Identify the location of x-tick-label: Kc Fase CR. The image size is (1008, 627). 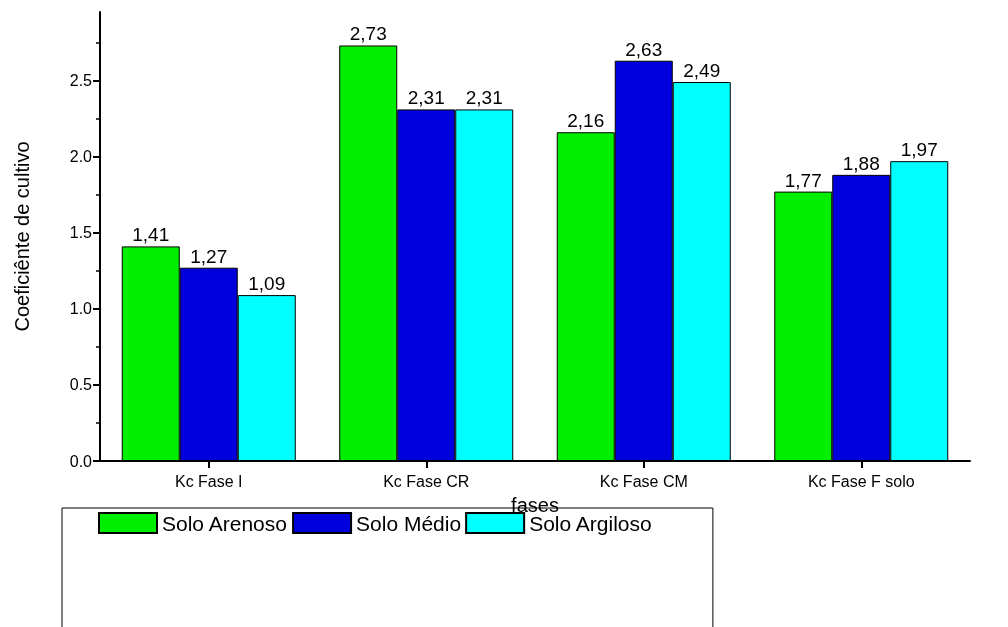
(426, 481).